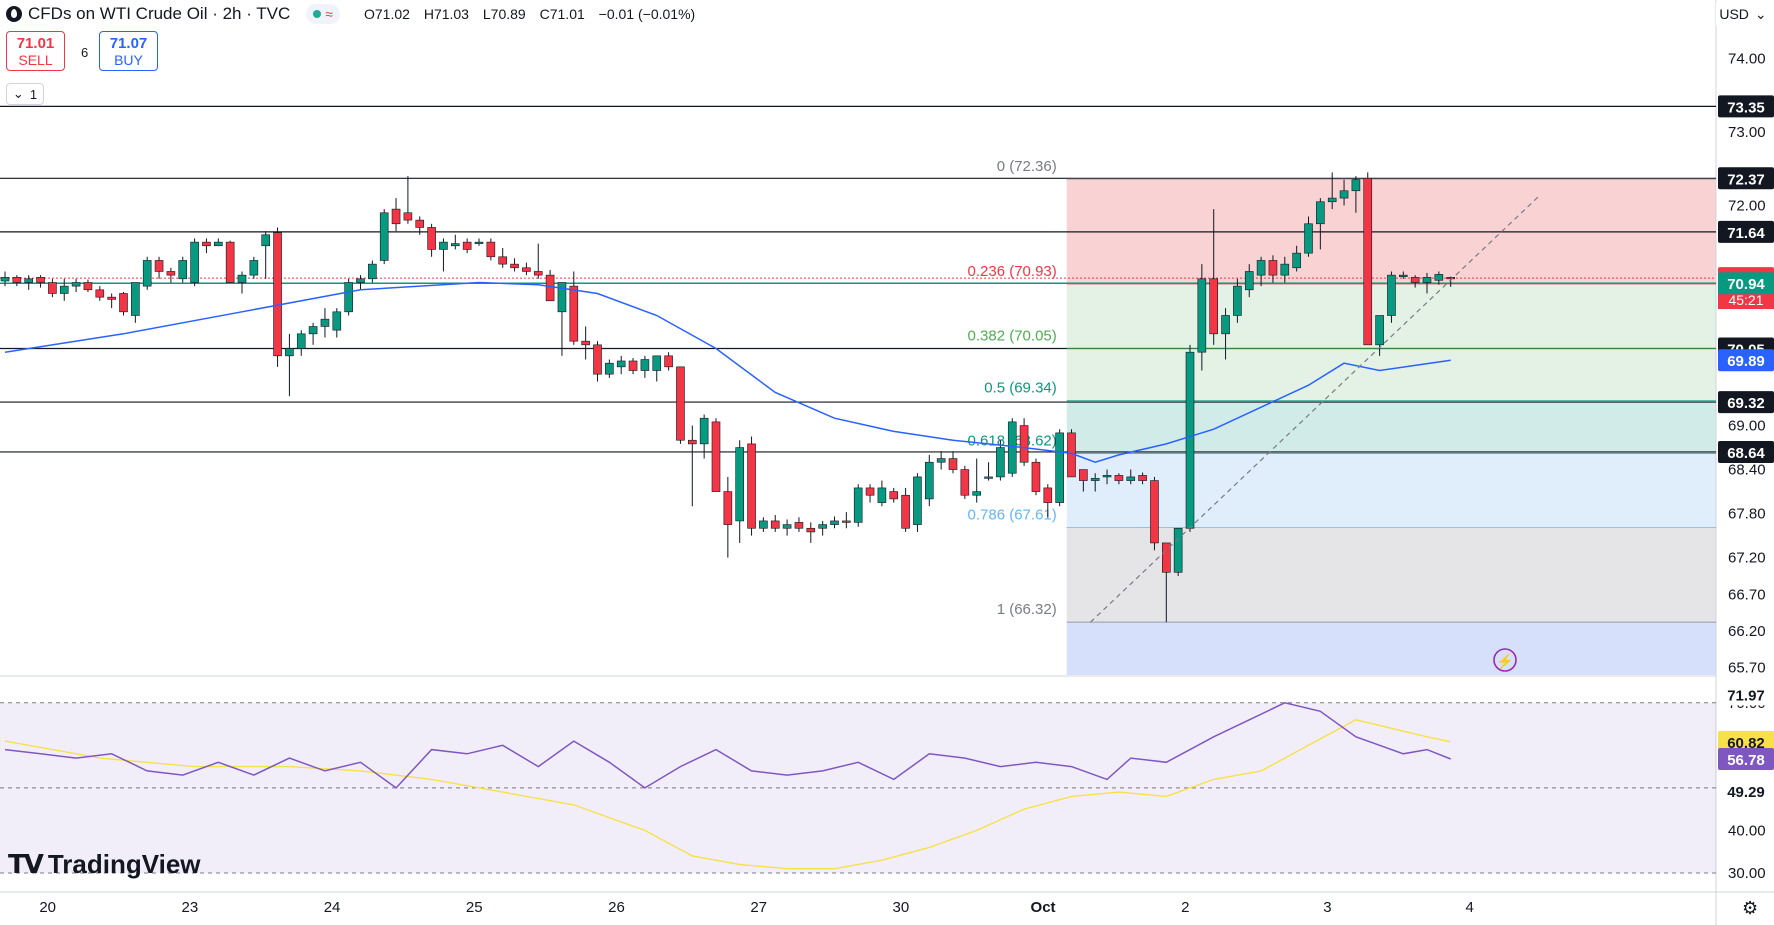  Describe the element at coordinates (756, 907) in the screenshot. I see `time-axis: 20 23 24 25 26 27 30 Oct 2 3 4` at that location.